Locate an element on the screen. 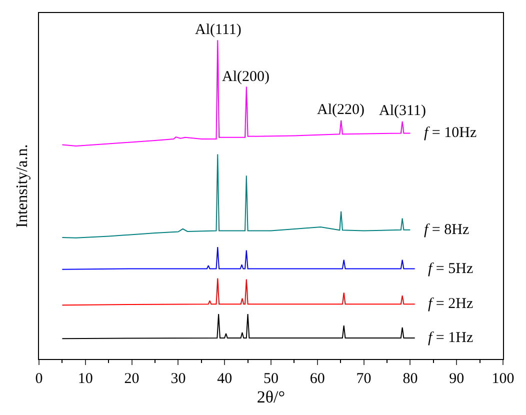 The width and height of the screenshot is (526, 415). x-axis-title: 2θ/° is located at coordinates (271, 397).